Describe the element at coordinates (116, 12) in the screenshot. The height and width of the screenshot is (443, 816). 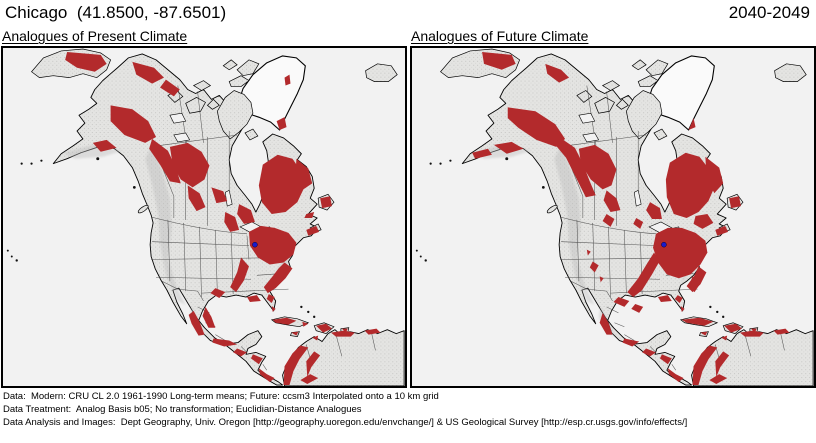
I see `page-title: Chicago (41.8500, -87.6501)` at that location.